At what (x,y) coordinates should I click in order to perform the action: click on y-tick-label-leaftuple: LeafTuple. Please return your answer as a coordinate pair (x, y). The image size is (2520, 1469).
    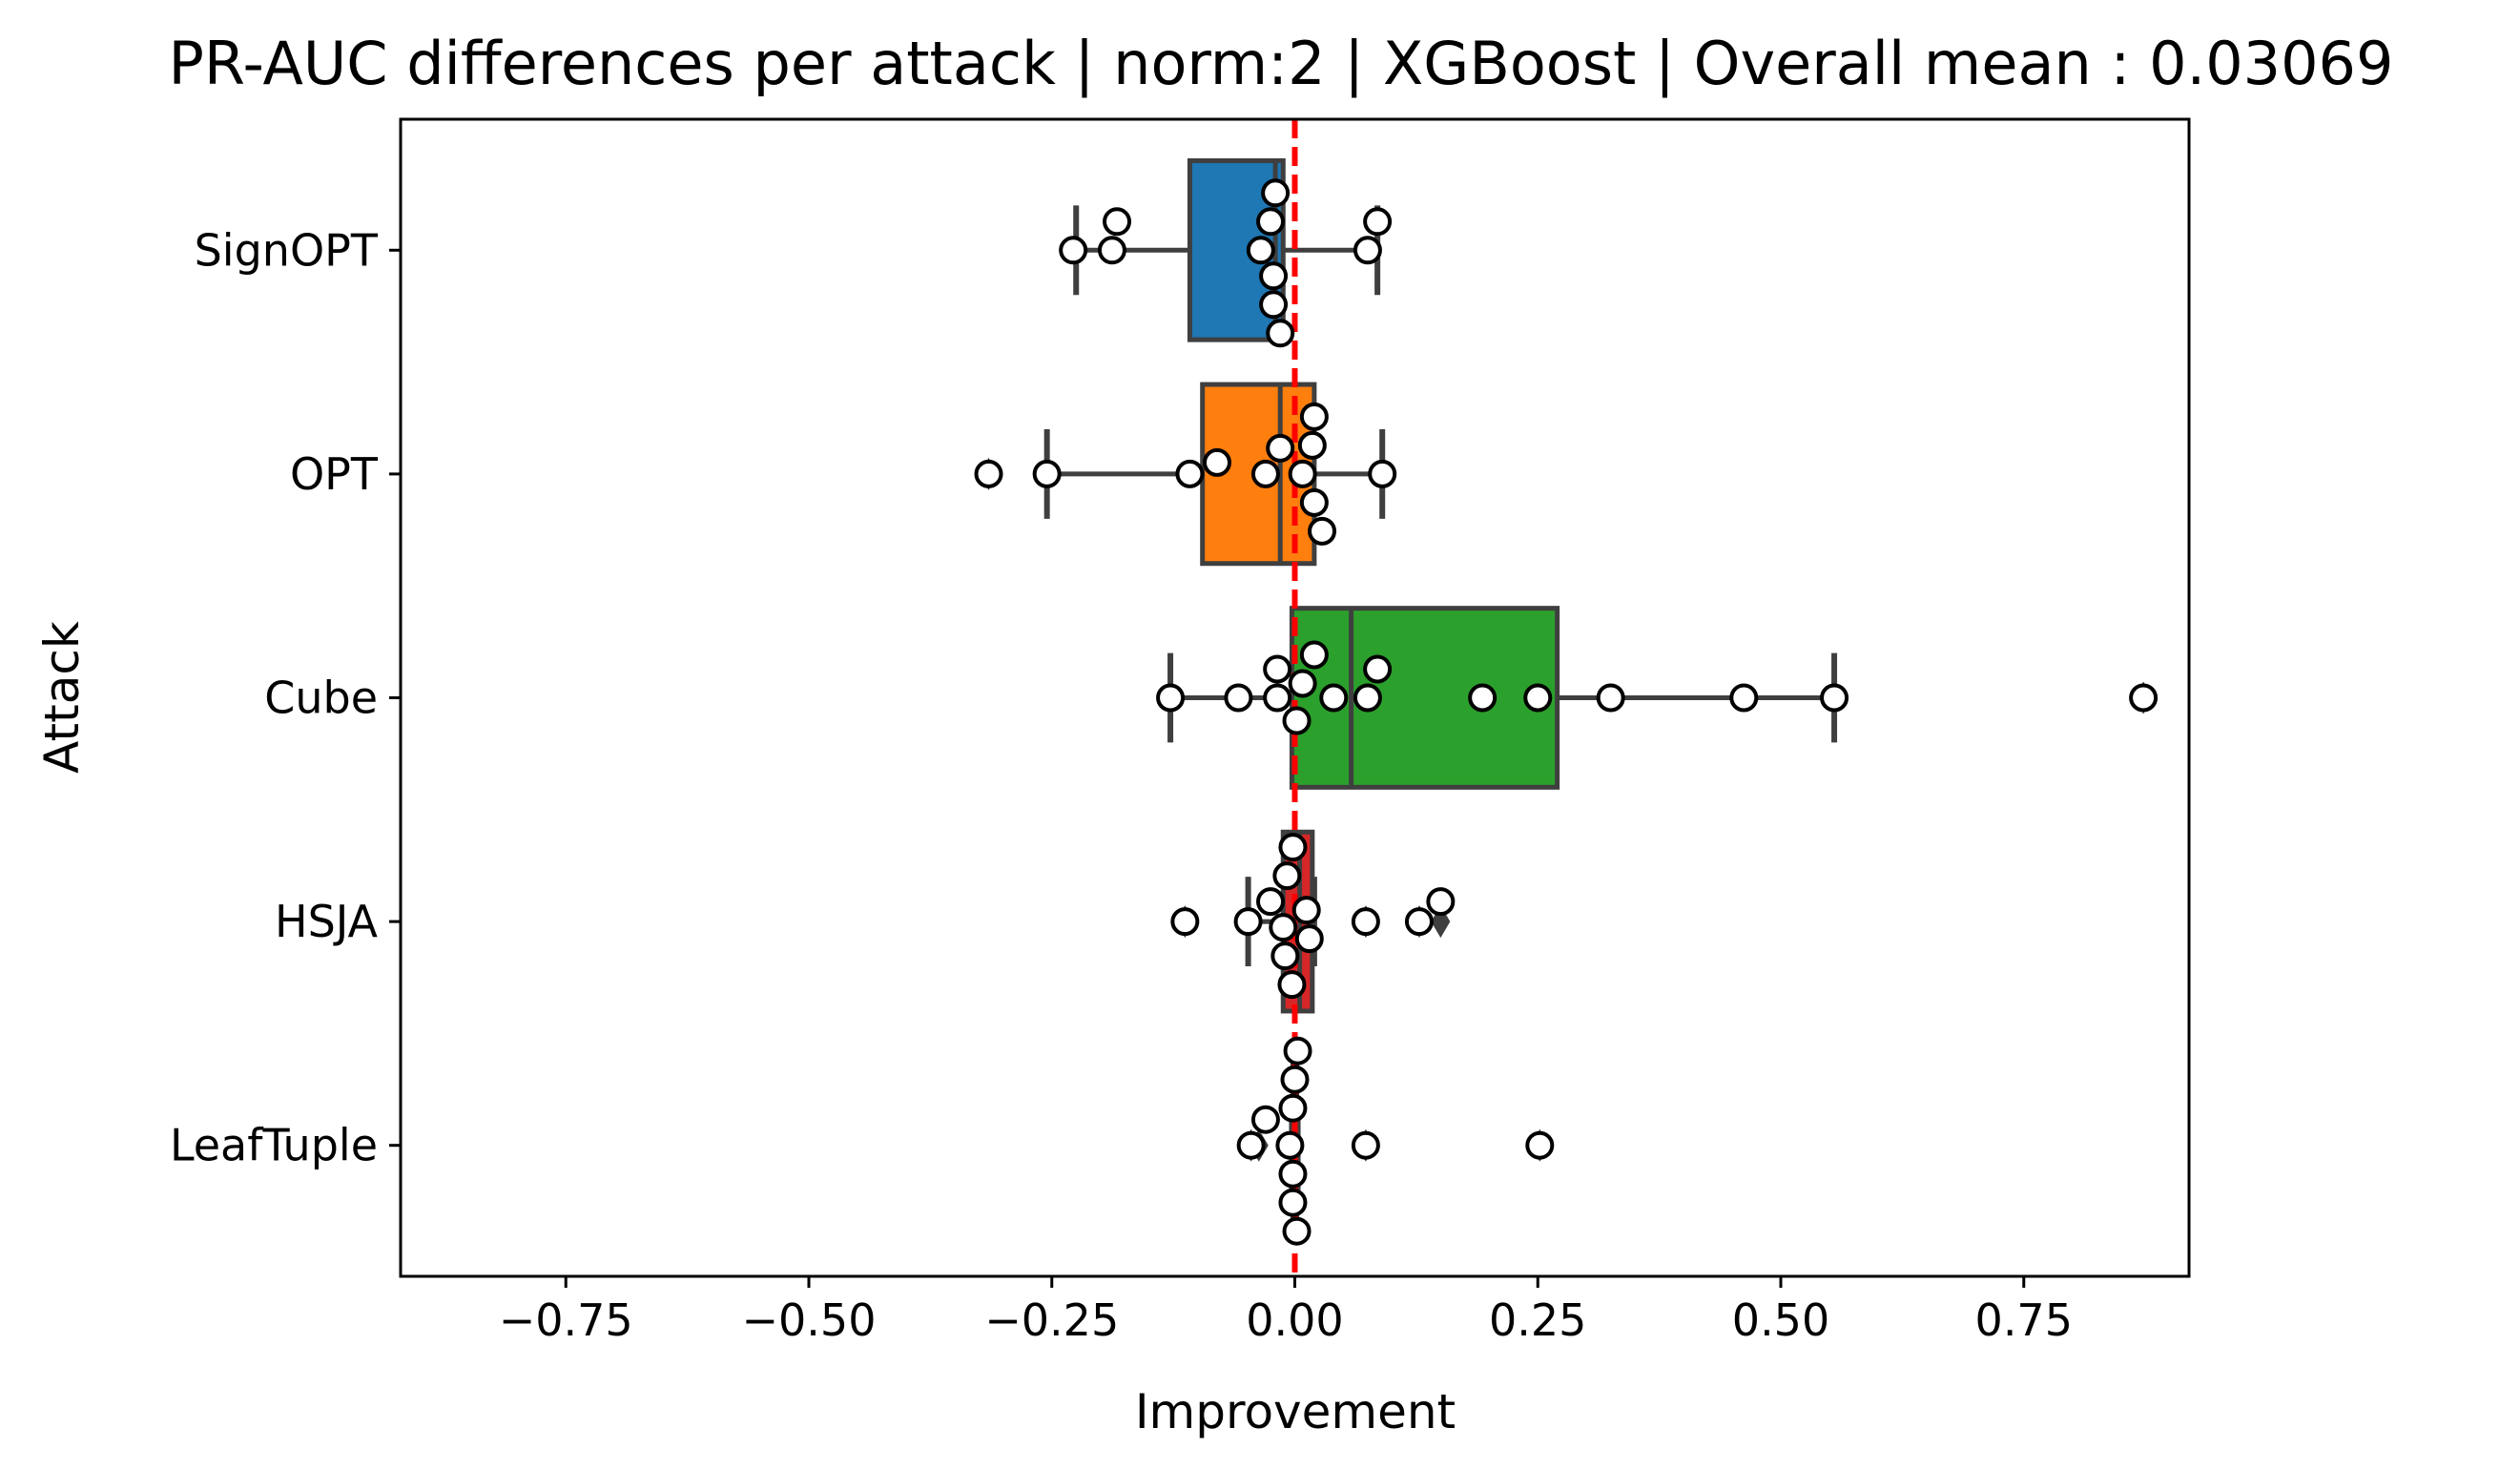
    Looking at the image, I should click on (274, 1146).